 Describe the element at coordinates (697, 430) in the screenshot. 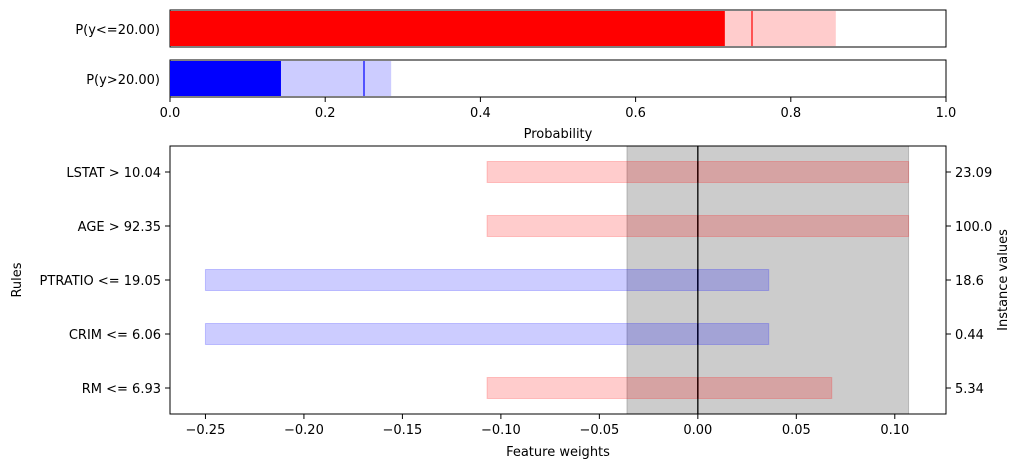

I see `x-tick-label: 0.00` at that location.